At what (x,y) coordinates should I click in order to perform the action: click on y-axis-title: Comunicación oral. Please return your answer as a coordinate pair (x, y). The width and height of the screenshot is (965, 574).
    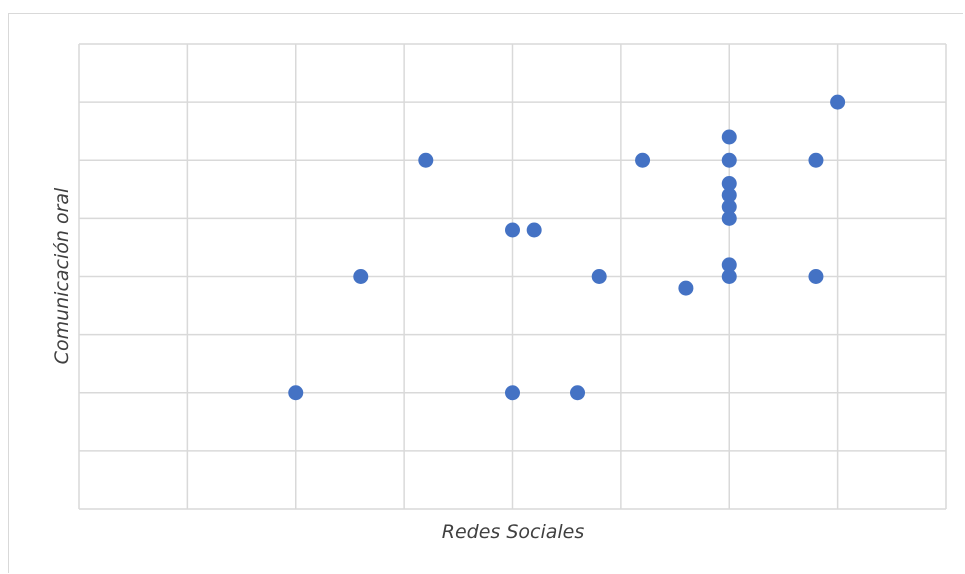
    Looking at the image, I should click on (62, 275).